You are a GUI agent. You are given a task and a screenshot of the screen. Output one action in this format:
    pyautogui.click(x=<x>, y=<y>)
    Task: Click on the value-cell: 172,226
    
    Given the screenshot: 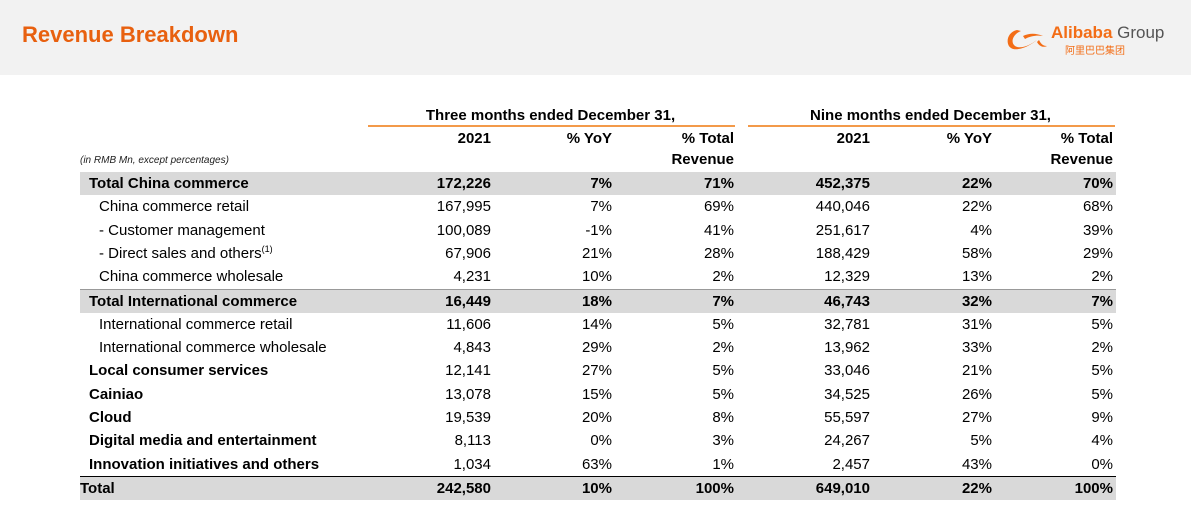 What is the action you would take?
    pyautogui.click(x=463, y=183)
    